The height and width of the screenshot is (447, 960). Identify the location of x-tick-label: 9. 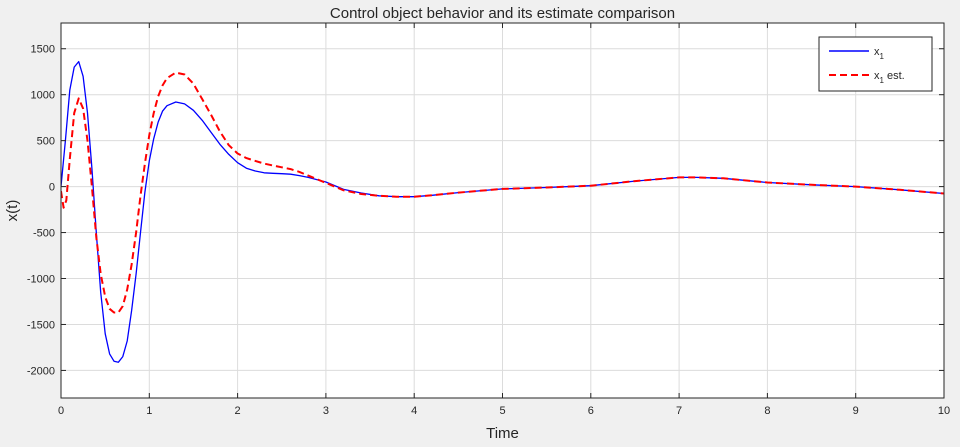
(856, 411).